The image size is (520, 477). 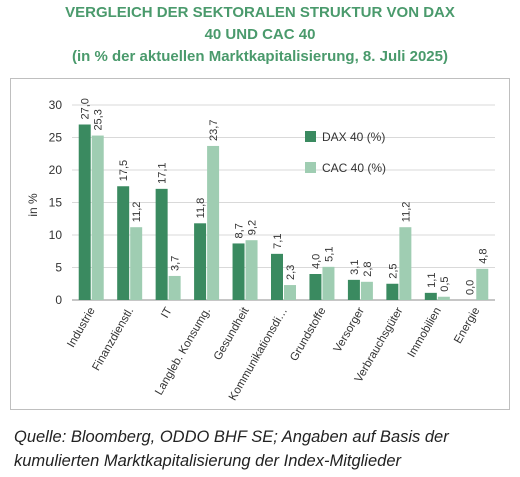 I want to click on y-tick-label: 30, so click(x=56, y=105).